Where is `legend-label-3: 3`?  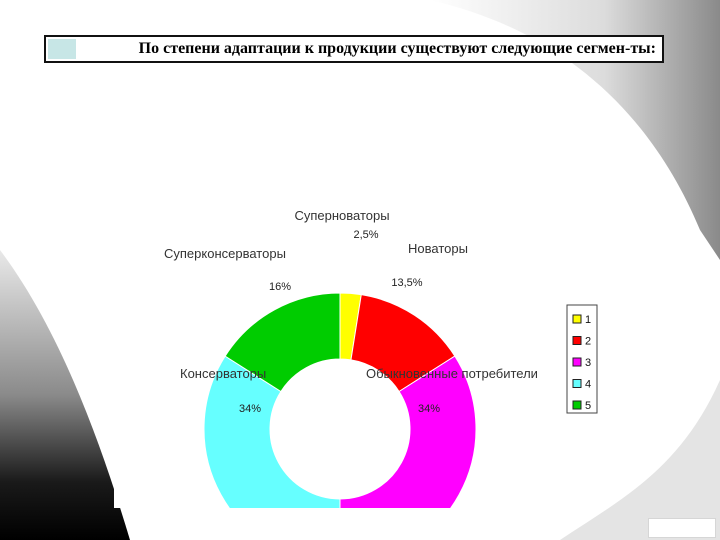 legend-label-3: 3 is located at coordinates (588, 363).